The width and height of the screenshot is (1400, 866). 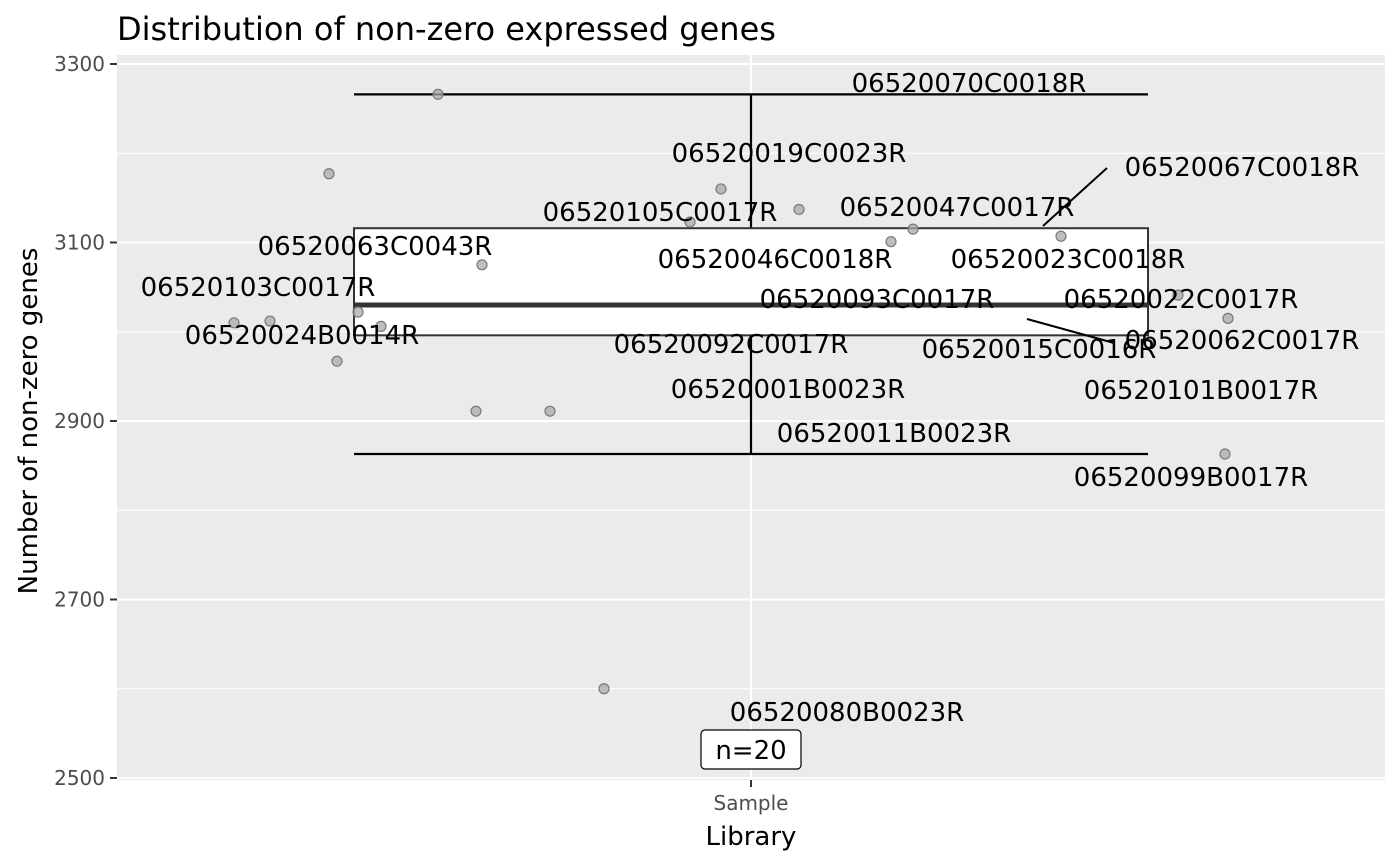 I want to click on point-label: 06520101B0017R, so click(x=1201, y=391).